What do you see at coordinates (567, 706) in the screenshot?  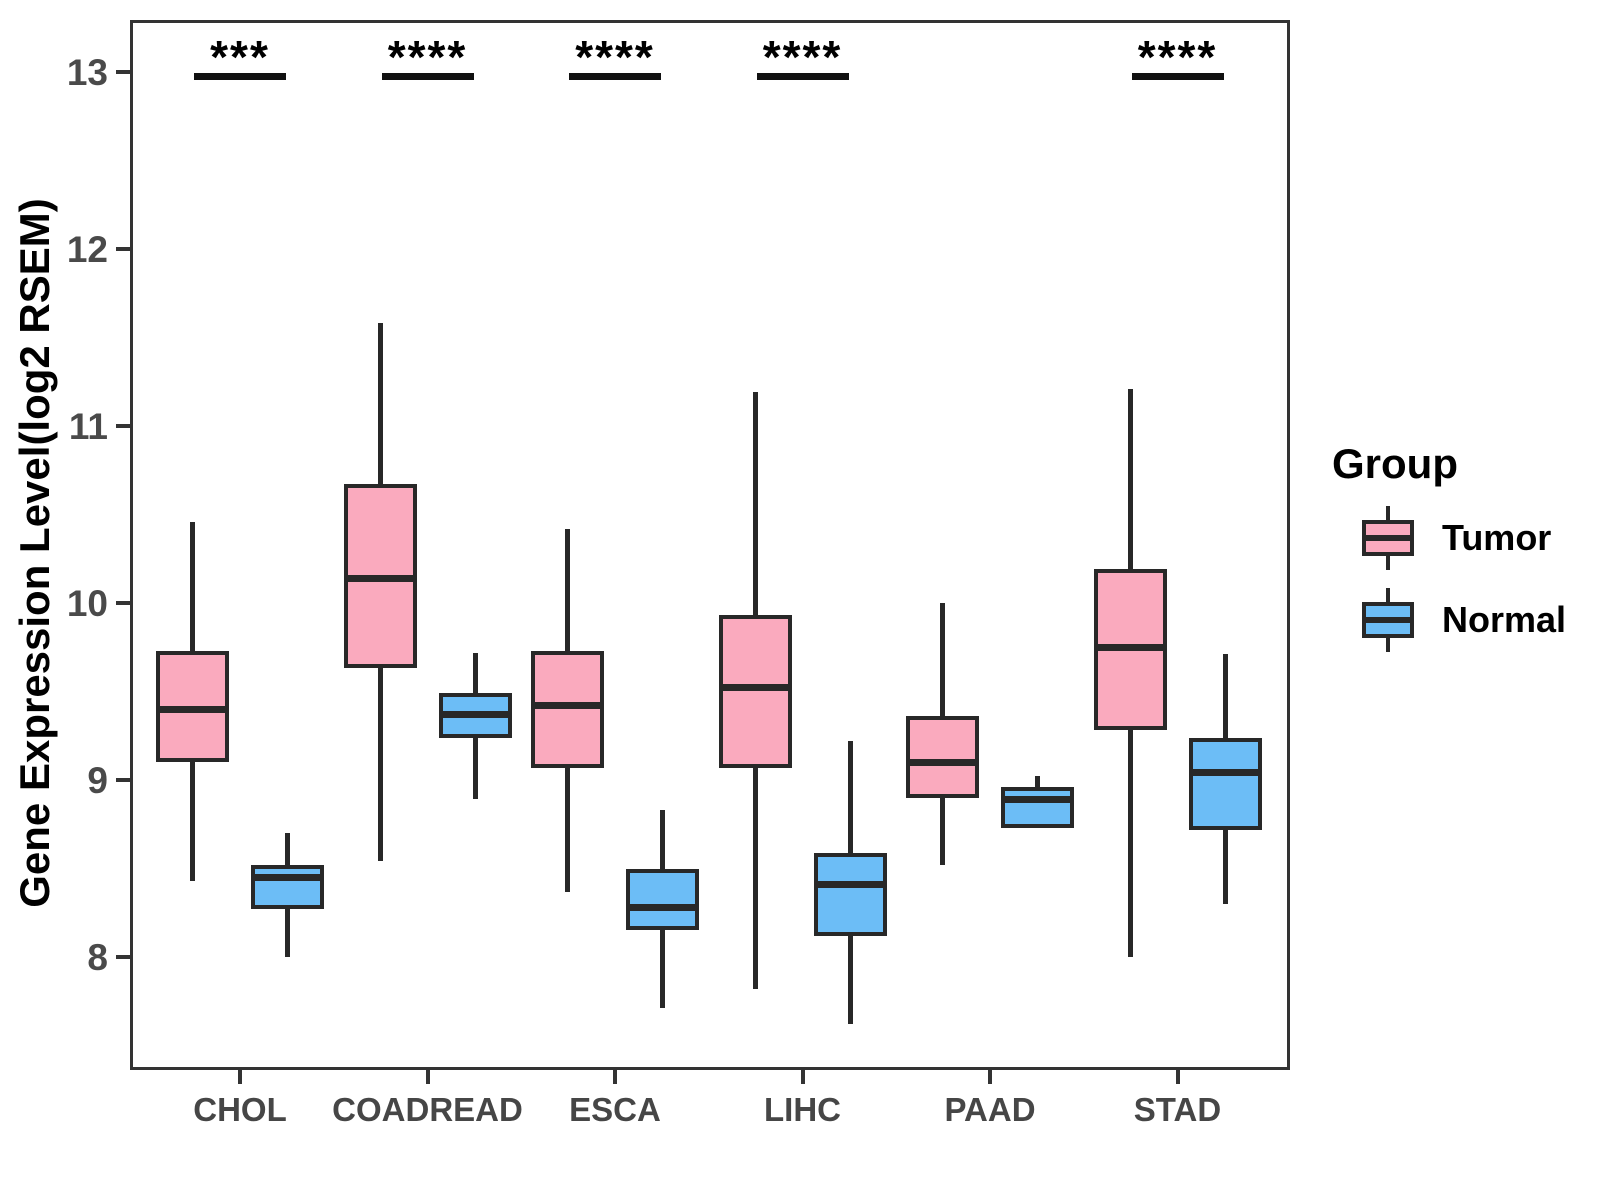 I see `median-line-tumor-esca` at bounding box center [567, 706].